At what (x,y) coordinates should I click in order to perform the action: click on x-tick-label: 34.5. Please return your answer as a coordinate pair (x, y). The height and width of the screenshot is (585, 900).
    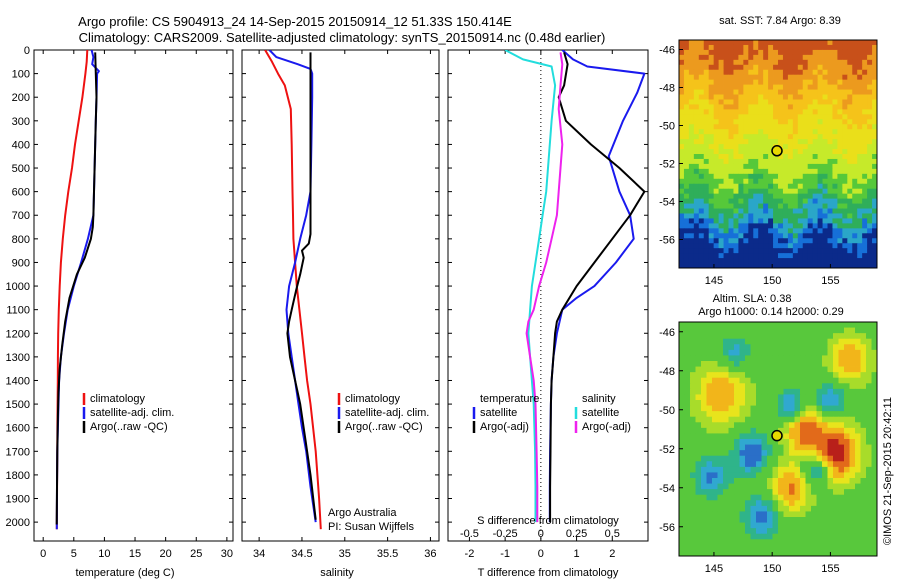
    Looking at the image, I should click on (301, 554).